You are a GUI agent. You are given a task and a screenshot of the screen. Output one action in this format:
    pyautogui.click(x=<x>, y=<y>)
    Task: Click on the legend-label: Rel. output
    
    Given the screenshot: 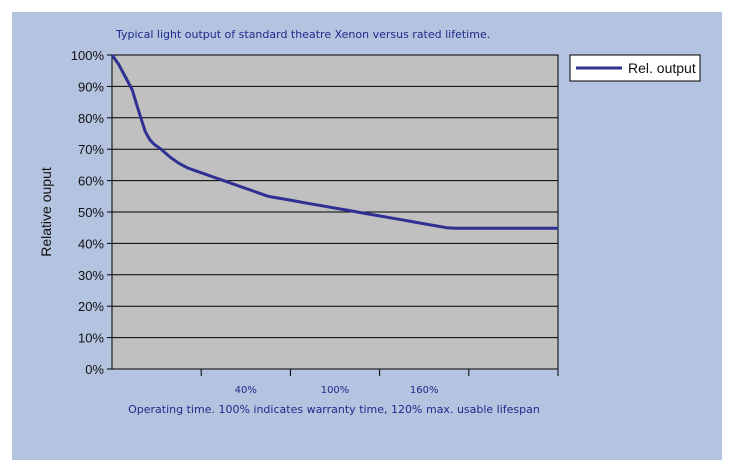 What is the action you would take?
    pyautogui.click(x=662, y=68)
    